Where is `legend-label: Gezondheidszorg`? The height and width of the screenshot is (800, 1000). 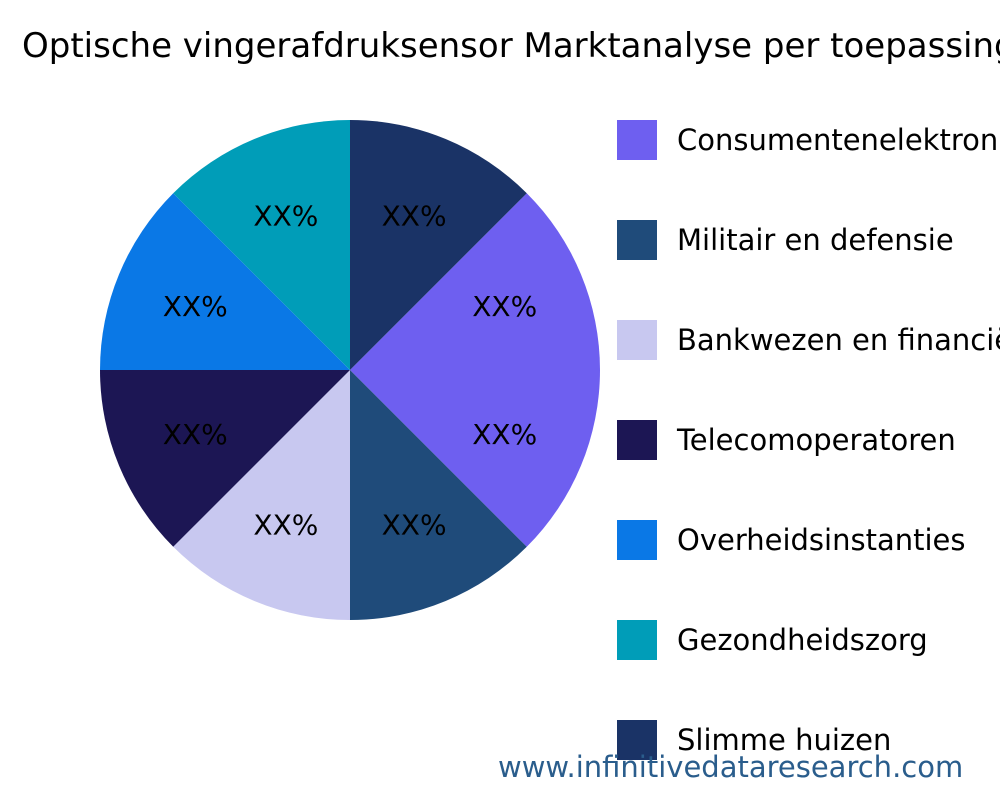
legend-label: Gezondheidszorg is located at coordinates (802, 640).